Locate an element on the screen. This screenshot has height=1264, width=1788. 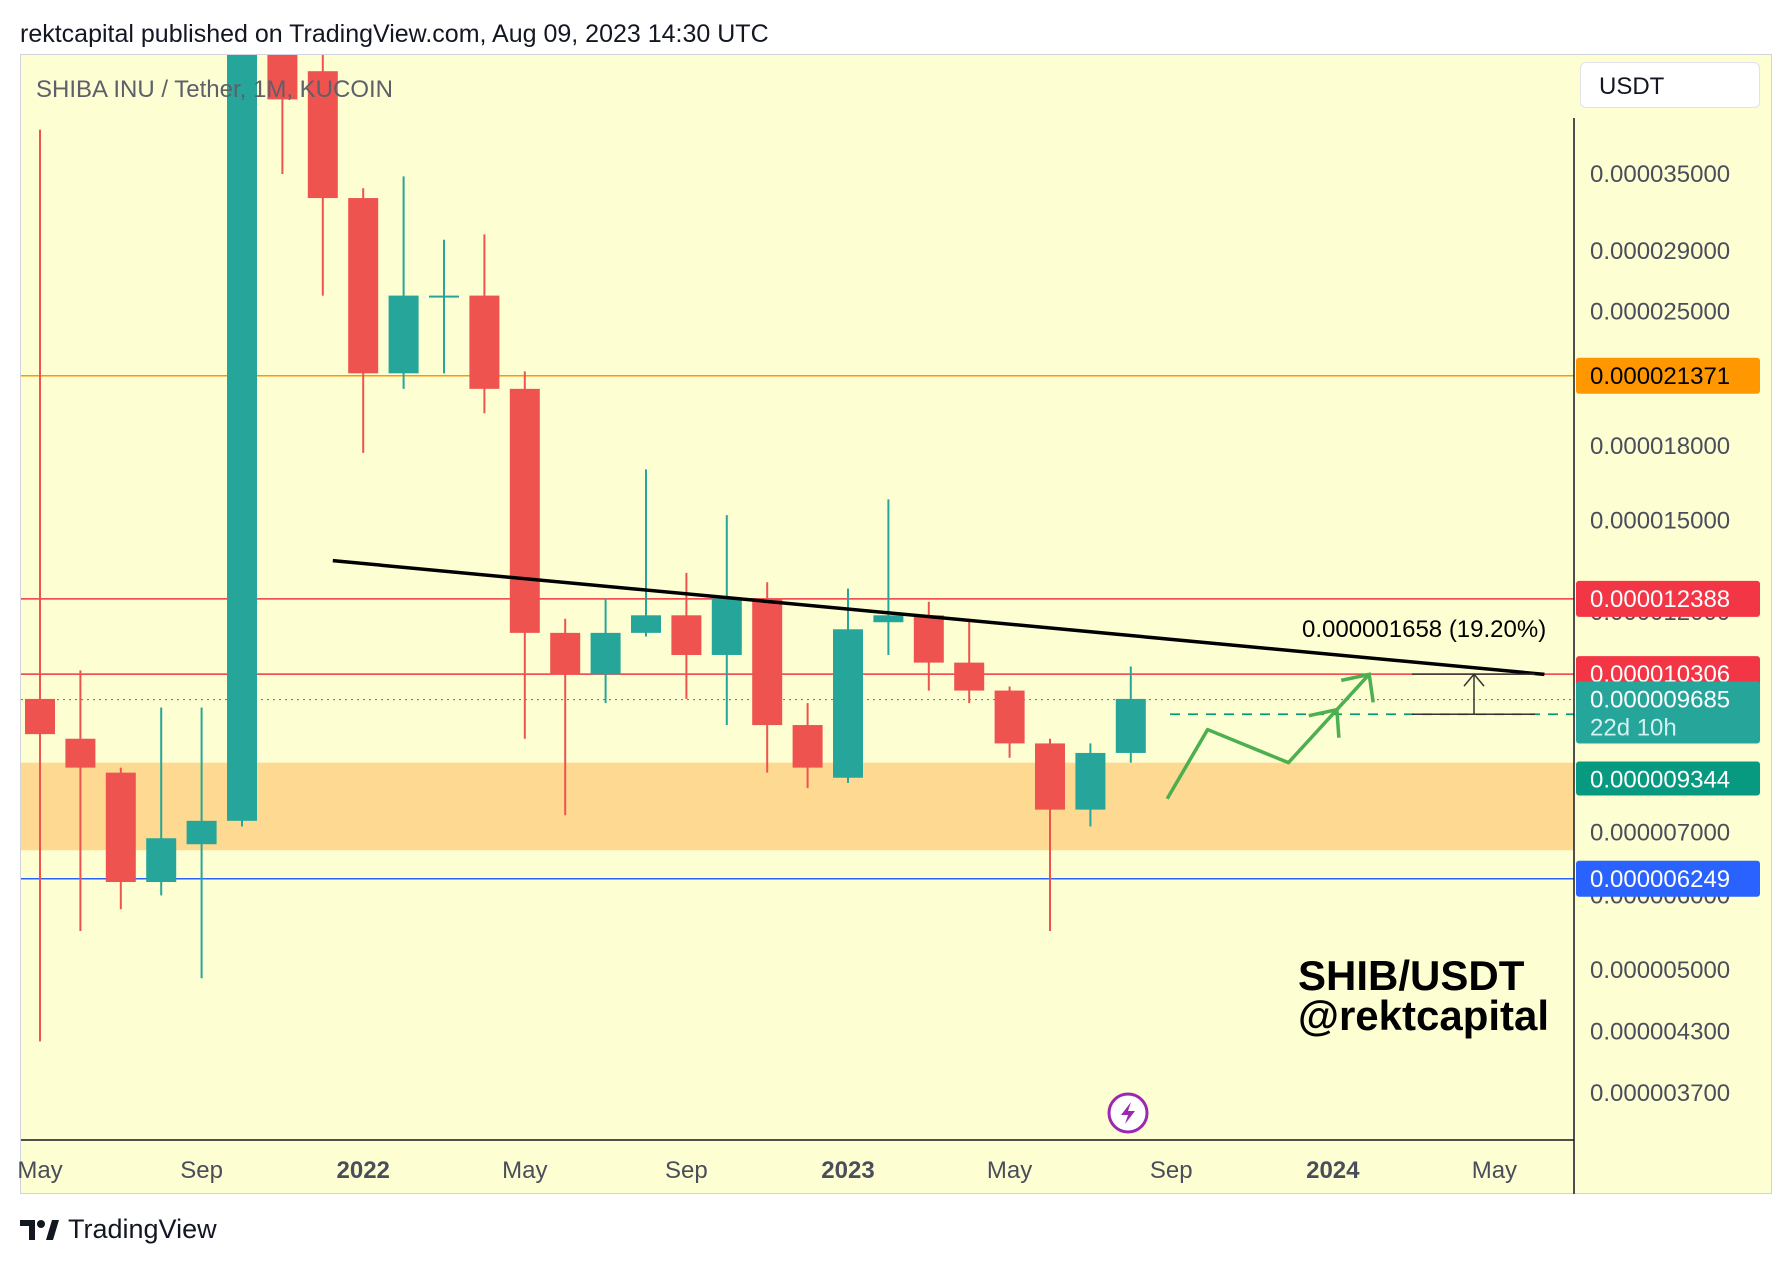
time-tick-label: 2022 is located at coordinates (363, 1170).